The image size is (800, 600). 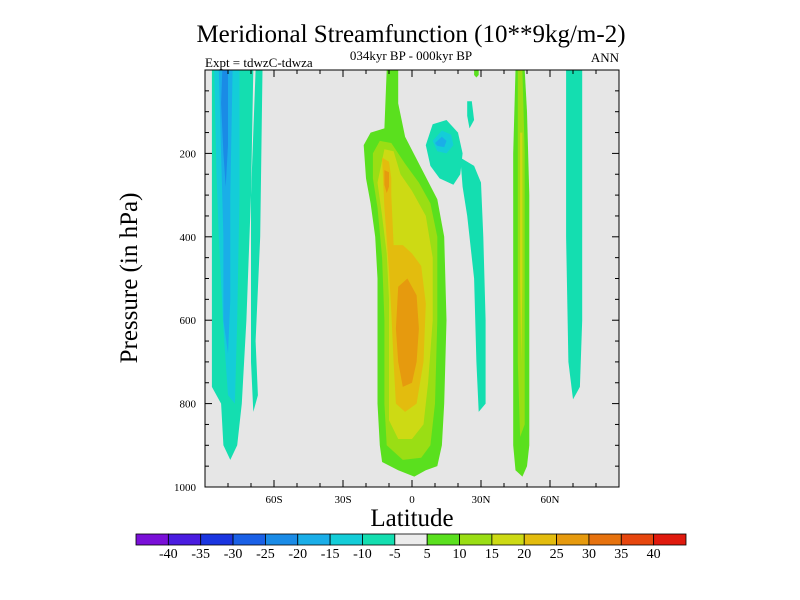 What do you see at coordinates (574, 235) in the screenshot?
I see `region-nh-polar-strip` at bounding box center [574, 235].